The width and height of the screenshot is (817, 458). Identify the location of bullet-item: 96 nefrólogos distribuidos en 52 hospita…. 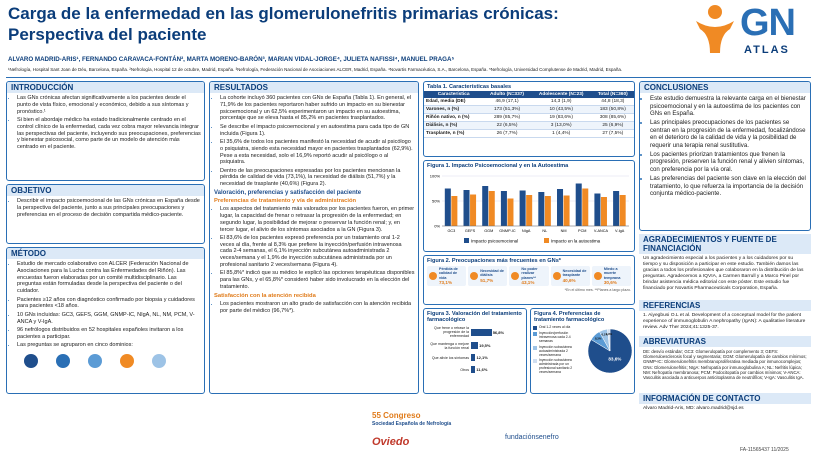
(109, 334).